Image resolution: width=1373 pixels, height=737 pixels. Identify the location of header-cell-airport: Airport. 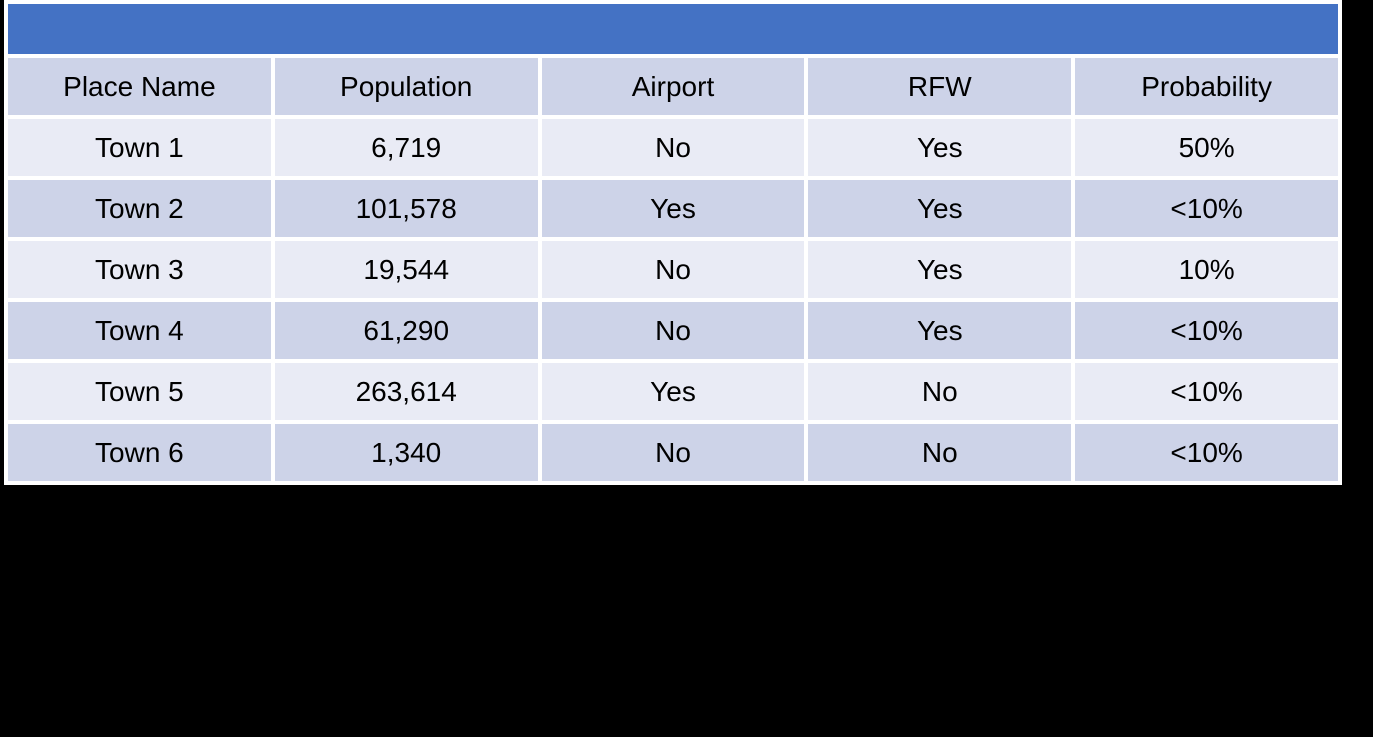
(673, 86).